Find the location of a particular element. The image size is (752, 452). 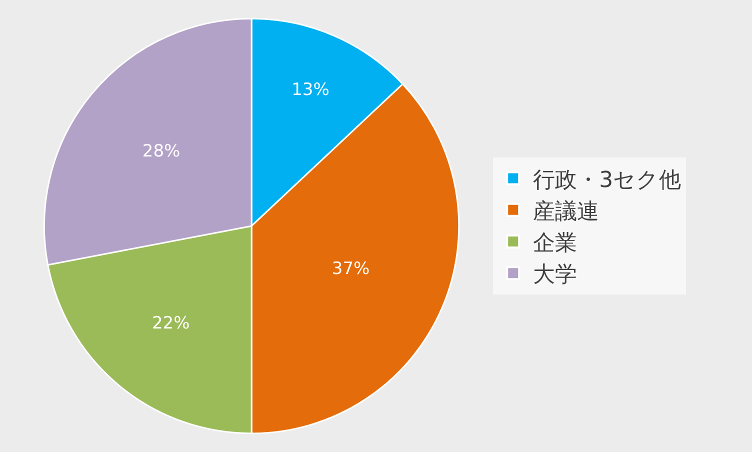

legend-label: 大学 is located at coordinates (555, 275).